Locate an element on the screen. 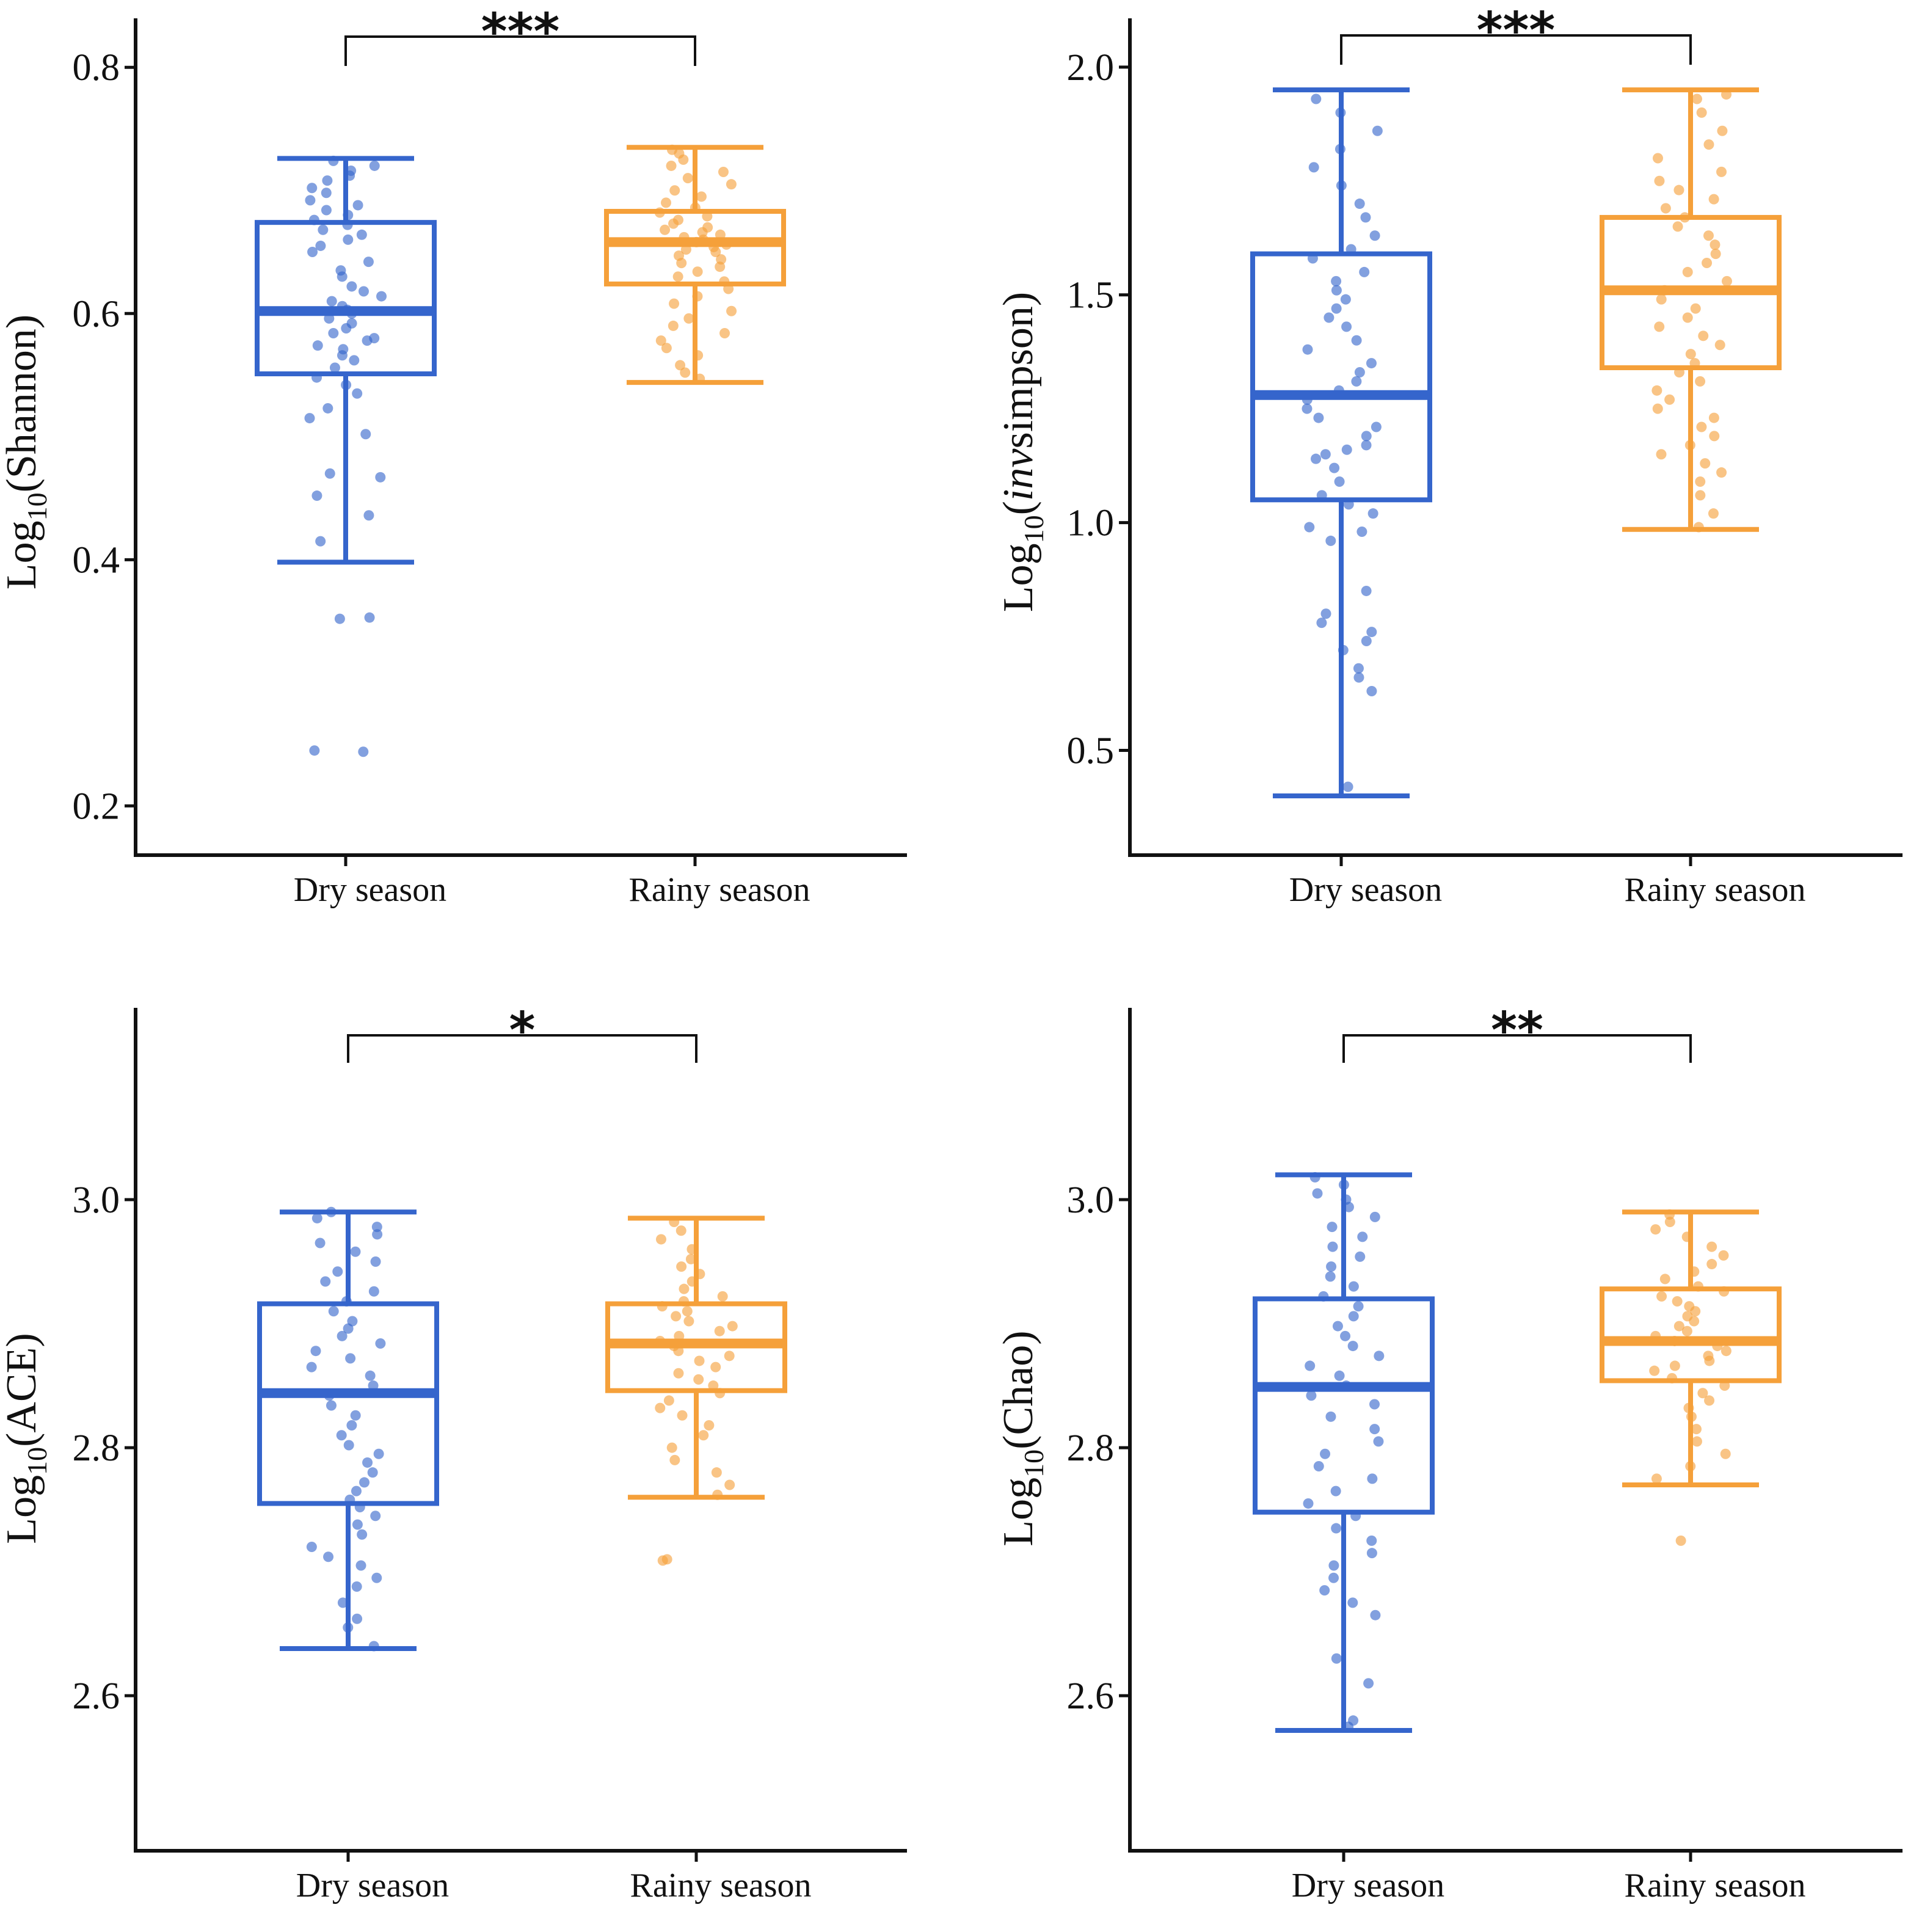 The width and height of the screenshot is (1919, 1932). y-tick-label: 0.2 is located at coordinates (96, 806).